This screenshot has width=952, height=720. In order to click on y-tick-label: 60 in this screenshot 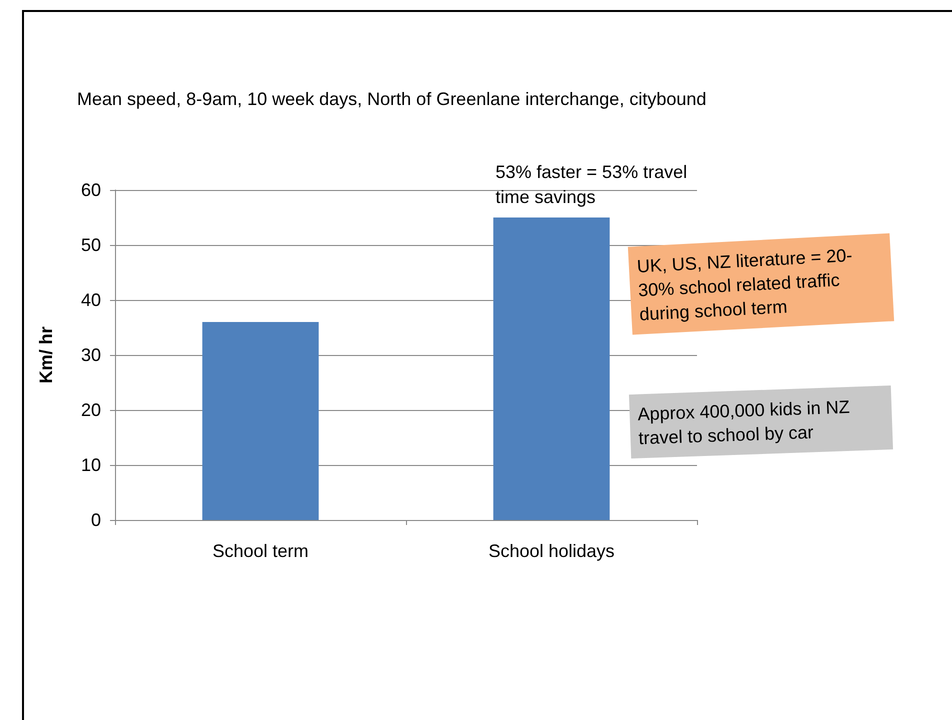, I will do `click(90, 190)`.